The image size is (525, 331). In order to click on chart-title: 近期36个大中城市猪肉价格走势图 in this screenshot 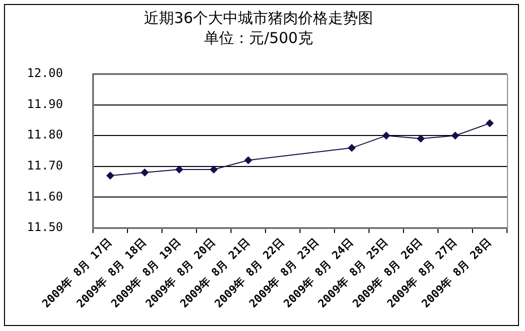, I will do `click(259, 17)`.